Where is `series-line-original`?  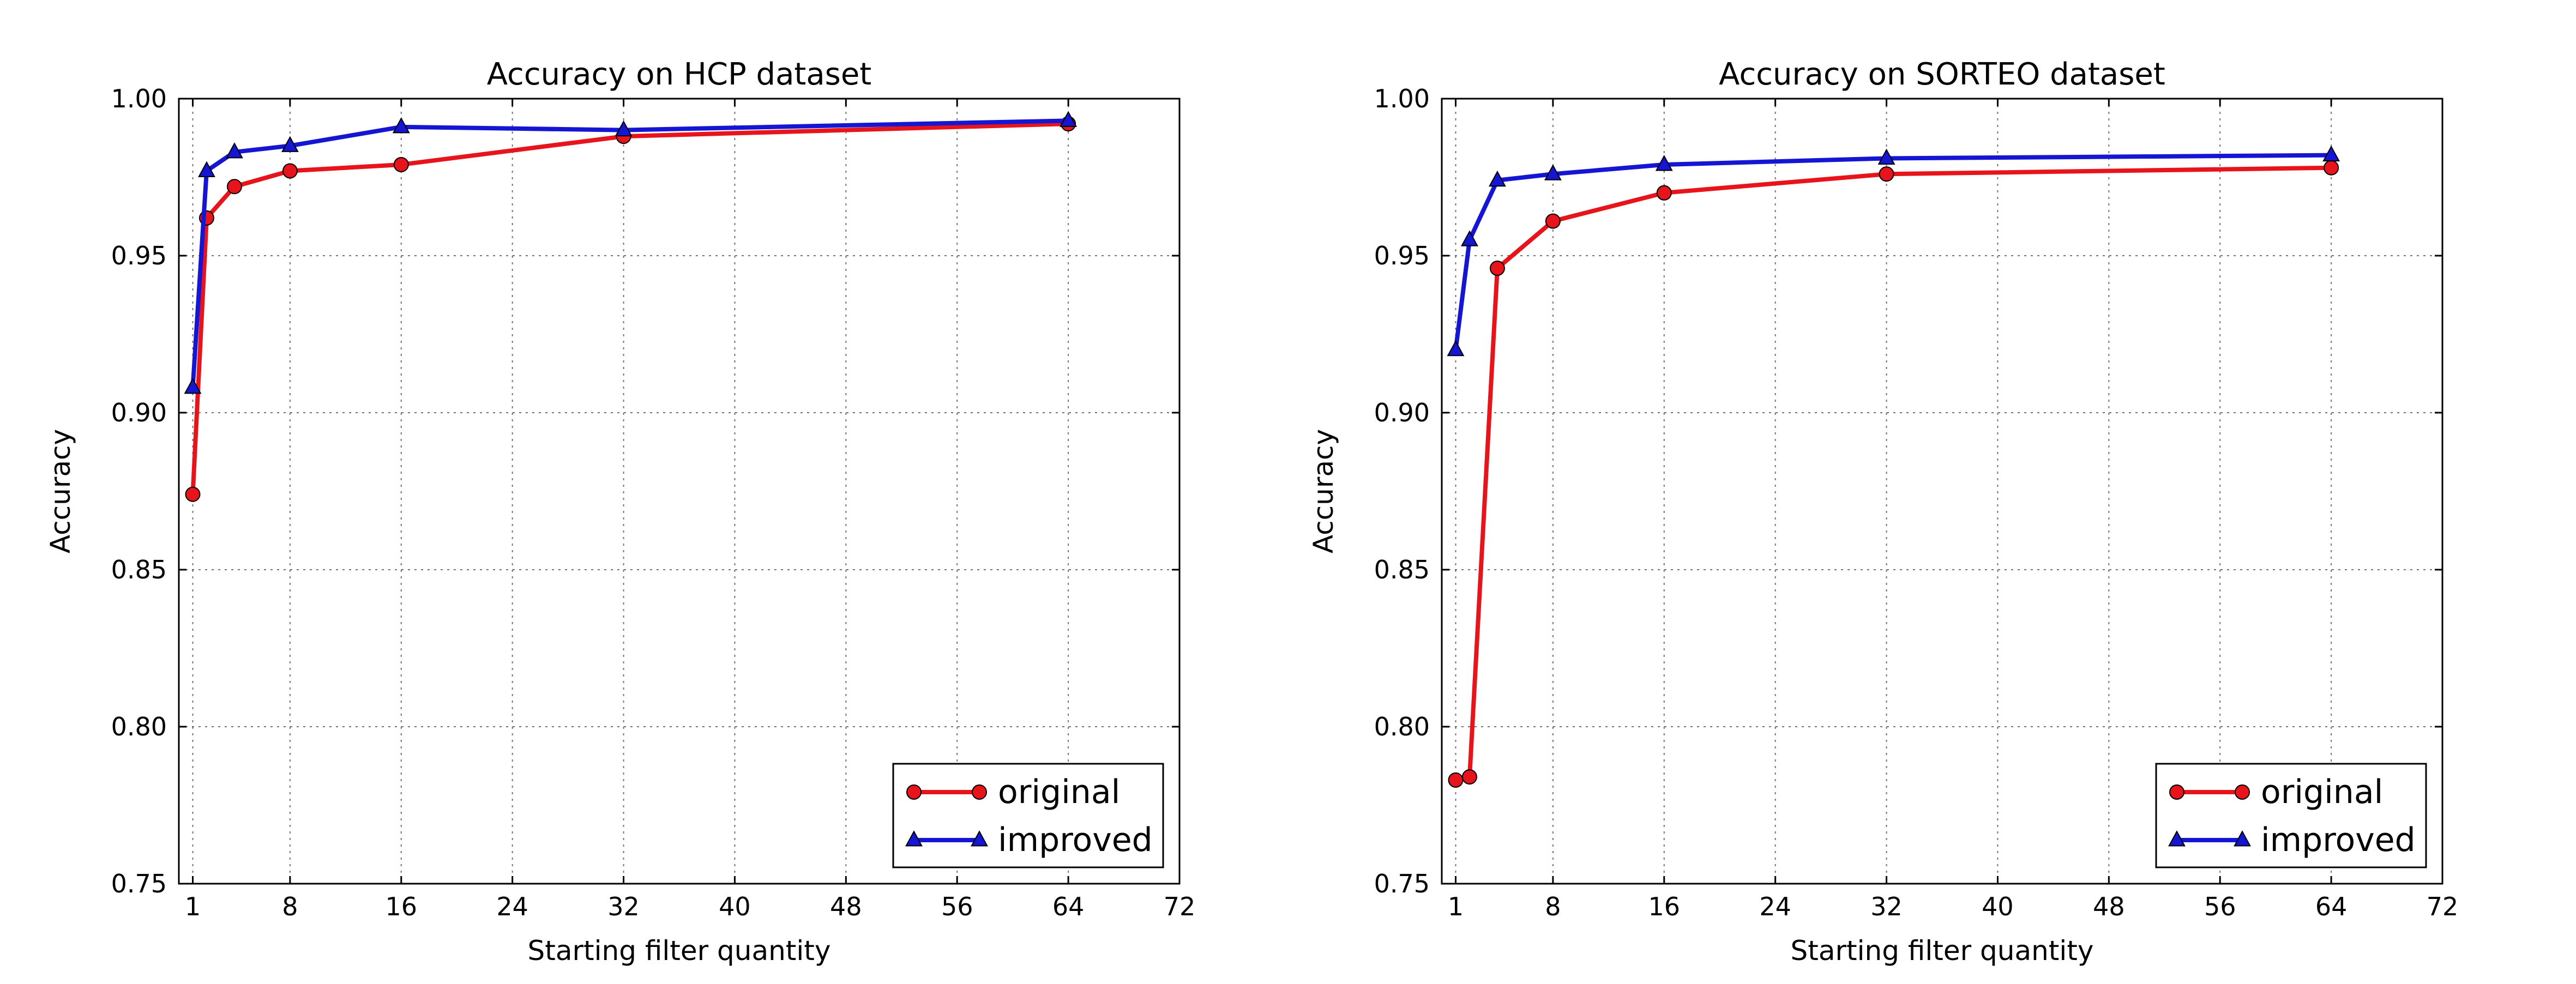
series-line-original is located at coordinates (630, 309).